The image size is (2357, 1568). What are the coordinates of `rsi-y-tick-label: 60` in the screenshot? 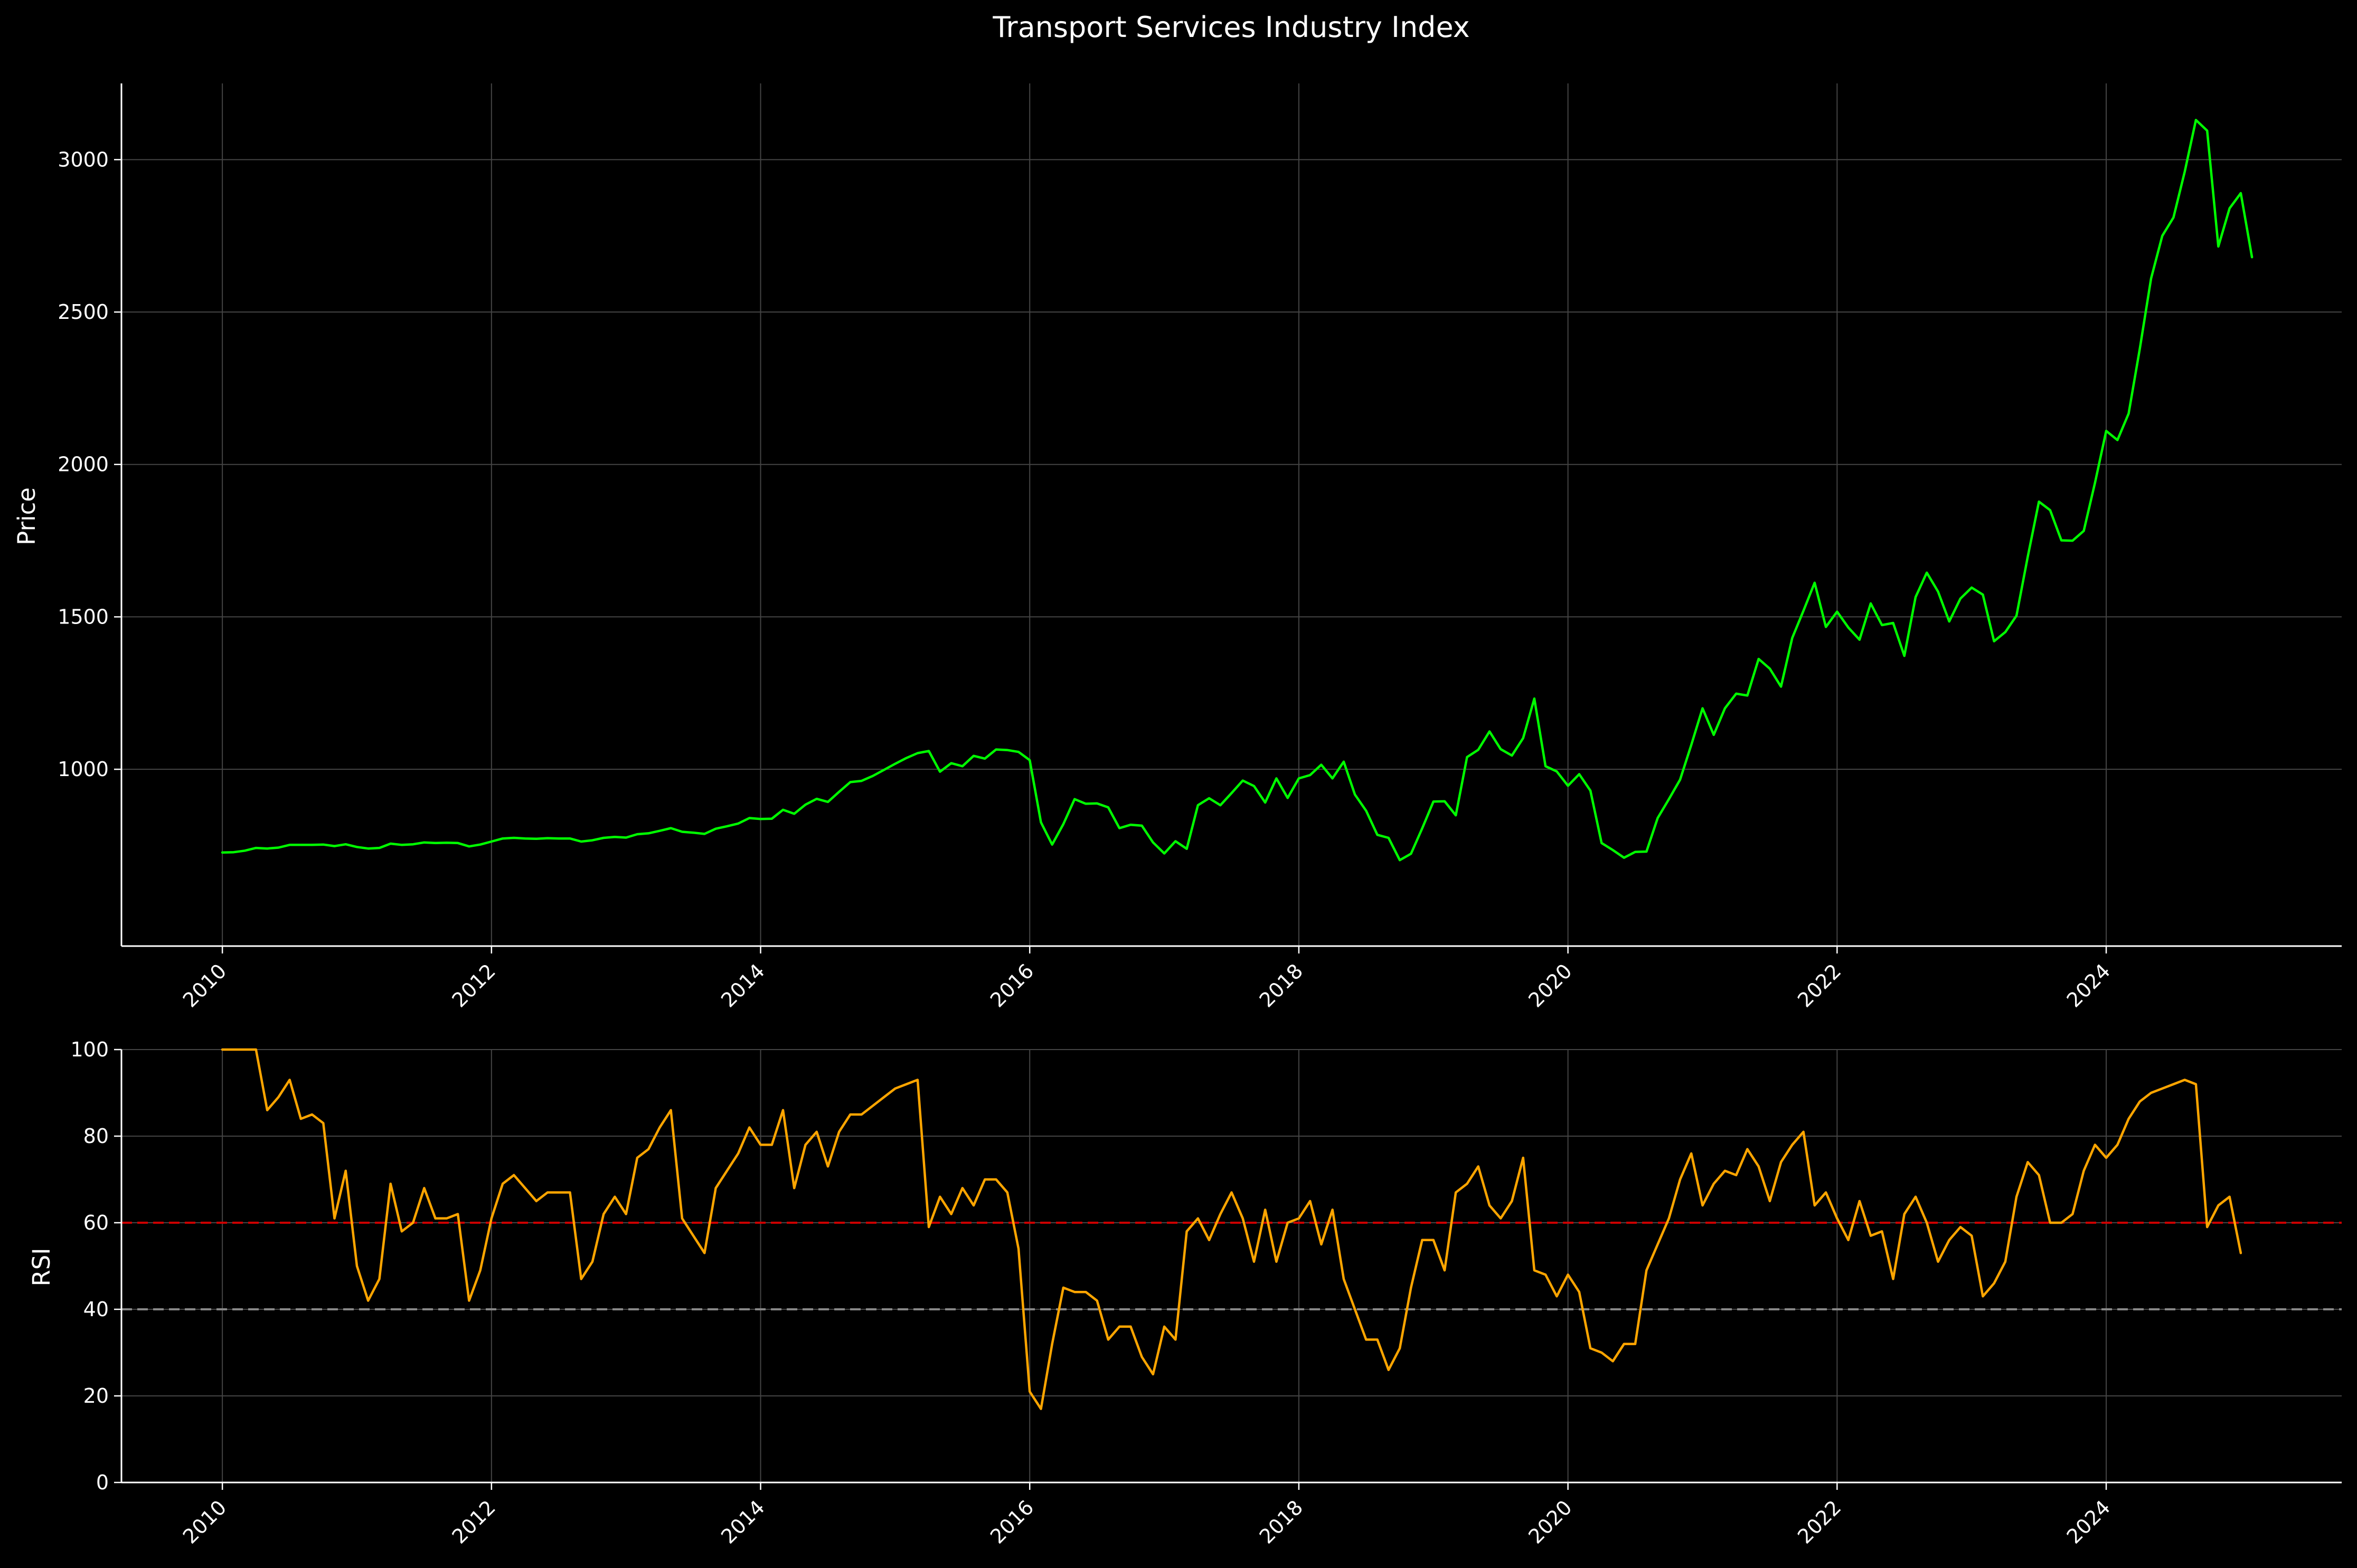 It's located at (96, 1222).